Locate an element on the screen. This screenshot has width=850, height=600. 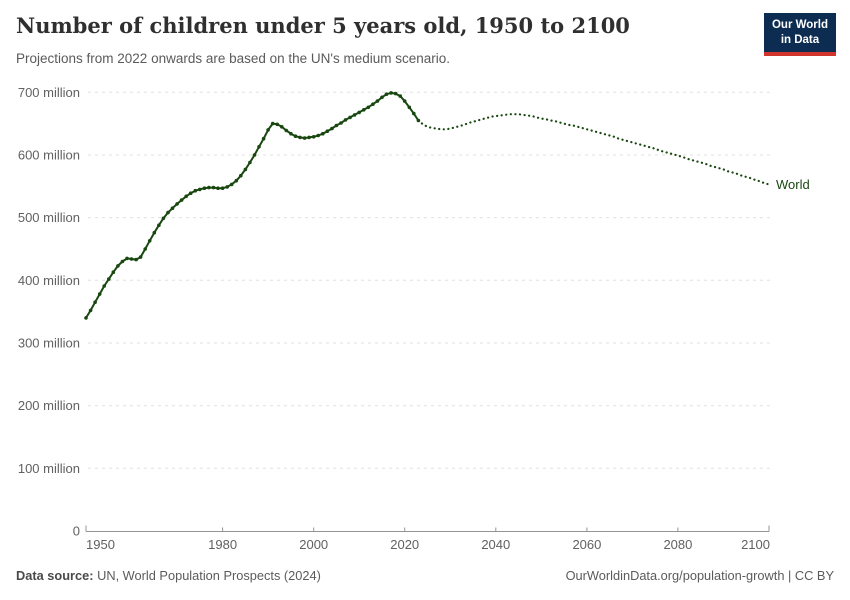
y-tick-label: 500 million is located at coordinates (49, 217).